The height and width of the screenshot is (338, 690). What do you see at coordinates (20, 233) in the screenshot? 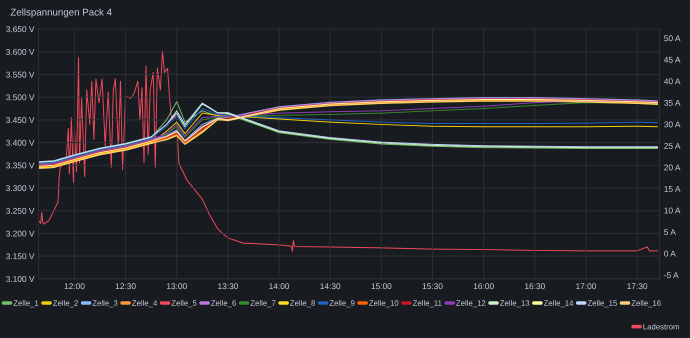
I see `y-tick-label: 3.200 V` at bounding box center [20, 233].